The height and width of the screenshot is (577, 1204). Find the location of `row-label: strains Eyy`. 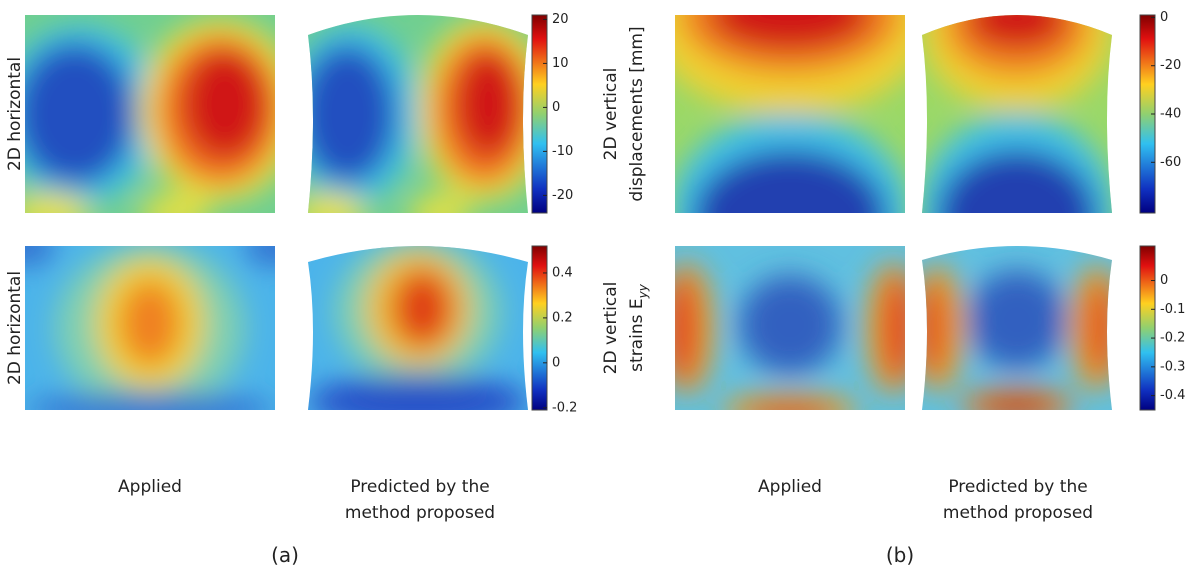

row-label: strains Eyy is located at coordinates (638, 327).